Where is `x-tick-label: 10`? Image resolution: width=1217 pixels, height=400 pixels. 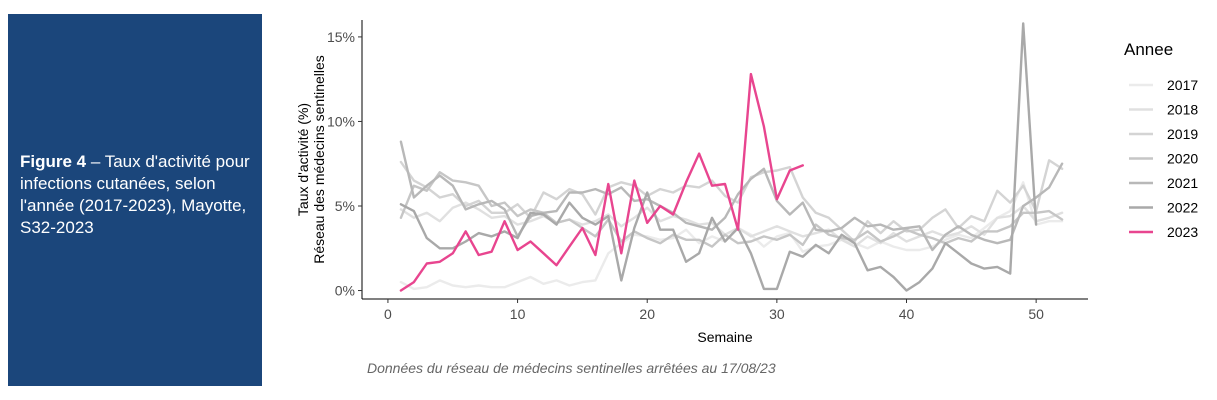 x-tick-label: 10 is located at coordinates (518, 314).